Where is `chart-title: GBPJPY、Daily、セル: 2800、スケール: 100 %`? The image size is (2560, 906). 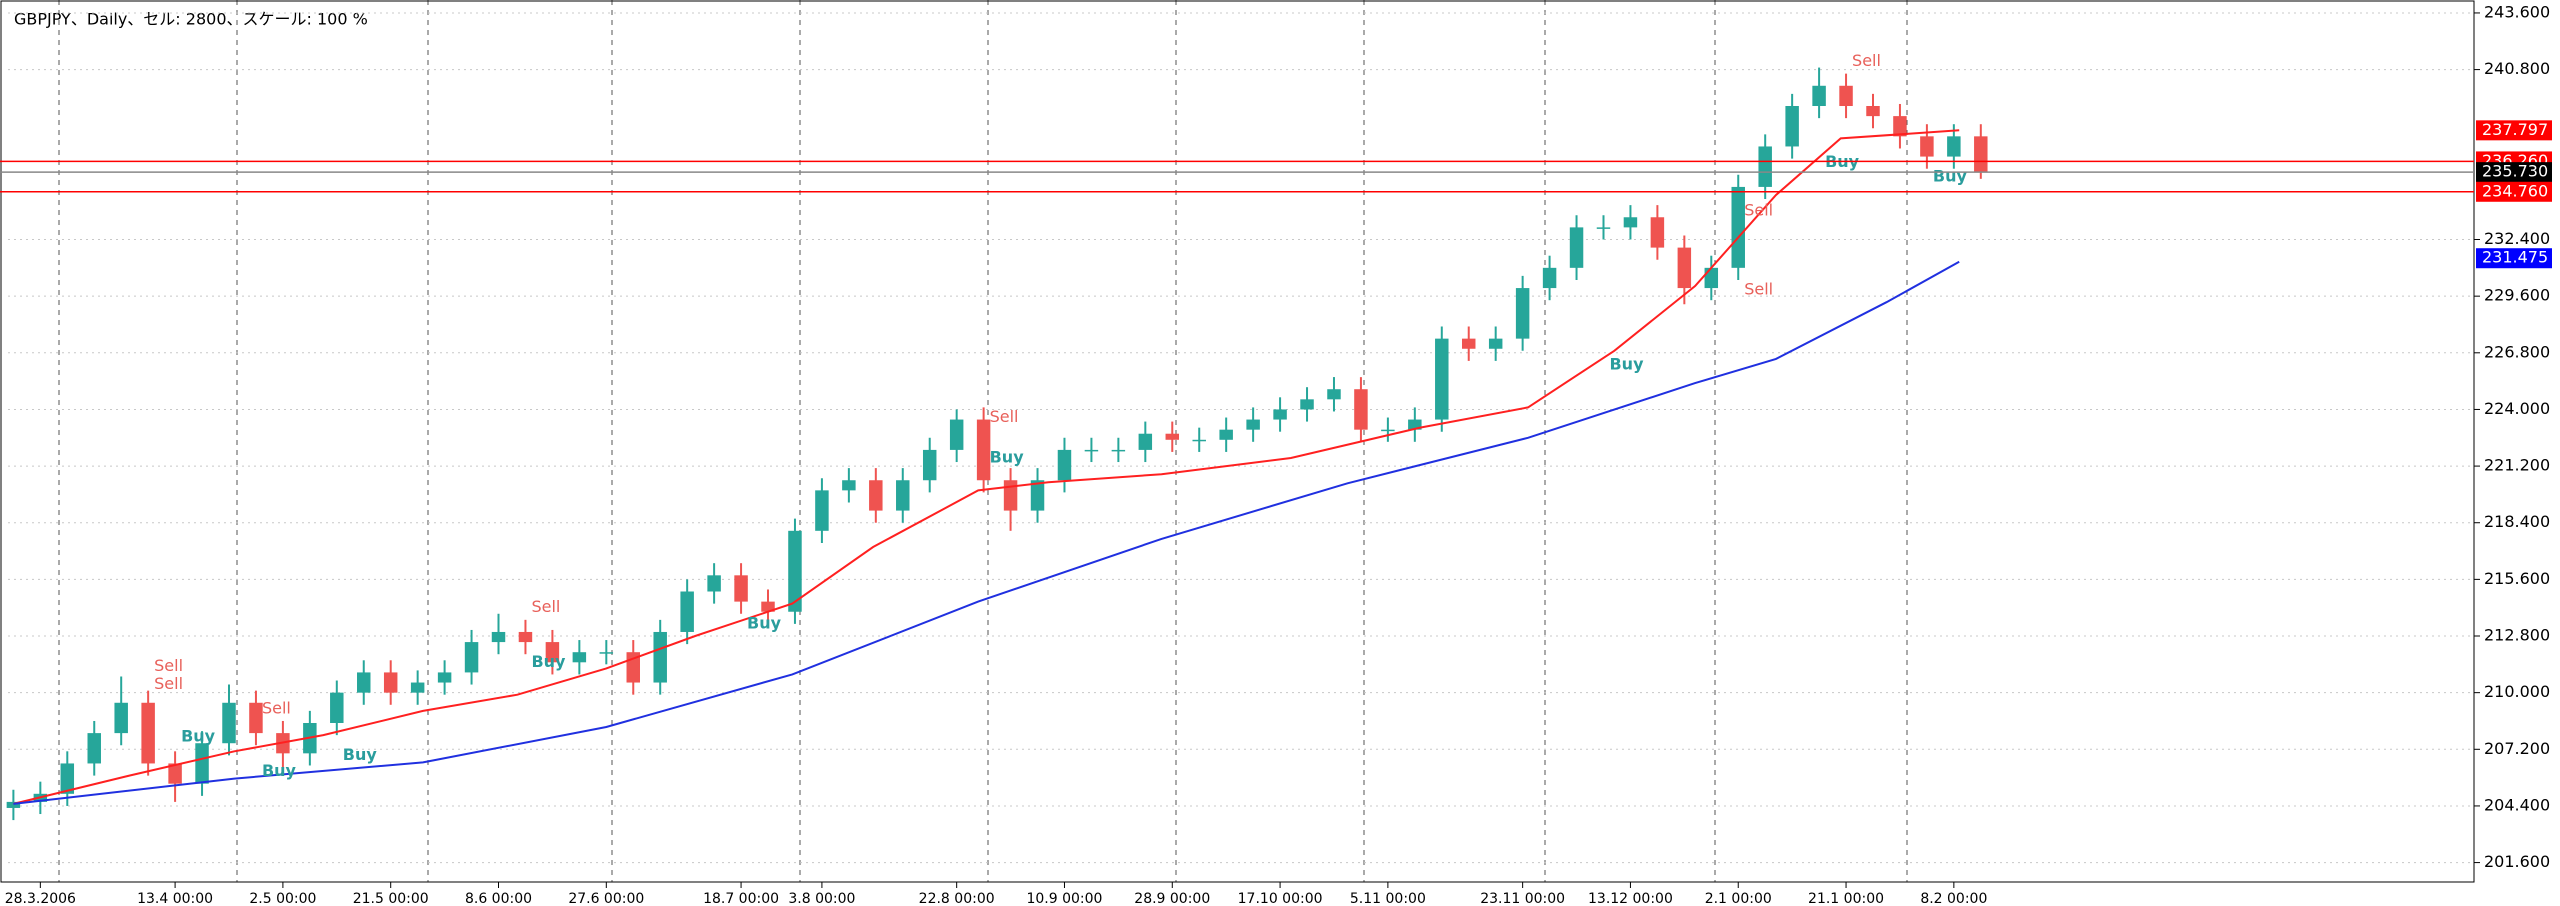
chart-title: GBPJPY、Daily、セル: 2800、スケール: 100 % is located at coordinates (191, 19).